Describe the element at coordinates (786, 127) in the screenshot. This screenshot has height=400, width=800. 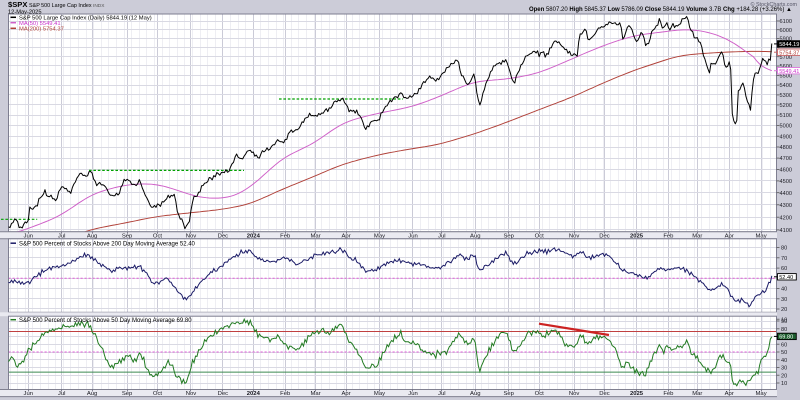
I see `svg-text: 5000` at that location.